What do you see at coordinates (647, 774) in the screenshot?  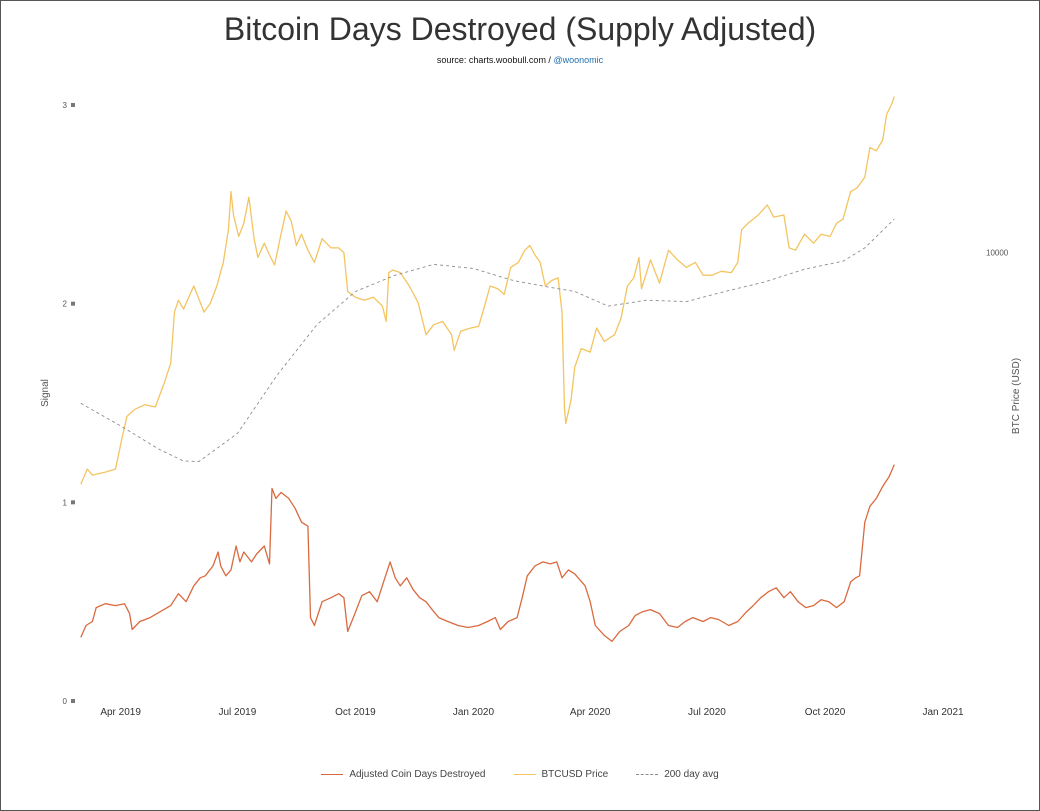 I see `legend-swatch-avg` at bounding box center [647, 774].